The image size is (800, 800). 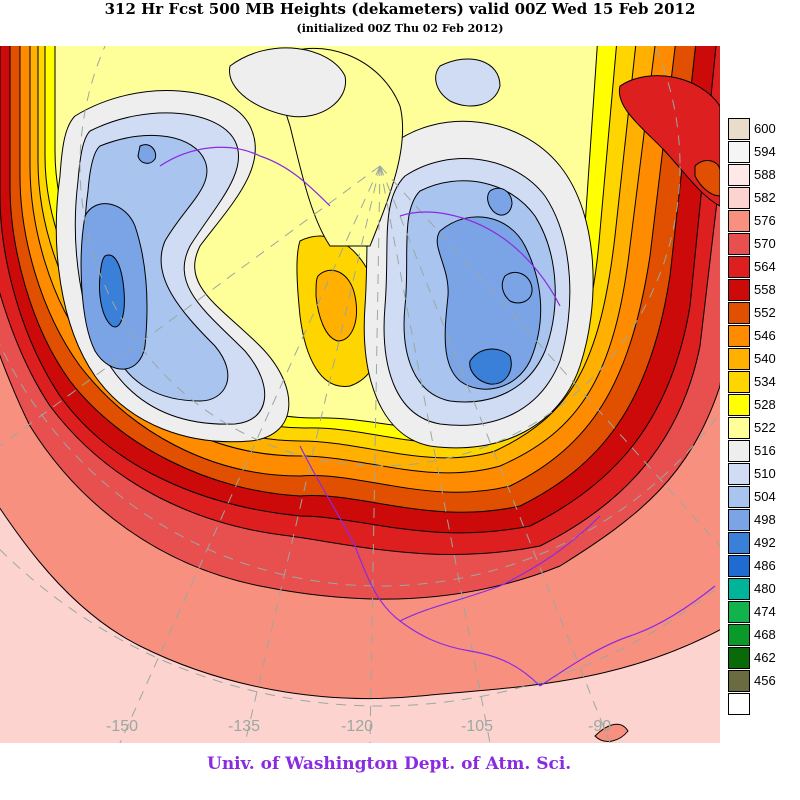 I want to click on legend-entry: 492, so click(x=759, y=543).